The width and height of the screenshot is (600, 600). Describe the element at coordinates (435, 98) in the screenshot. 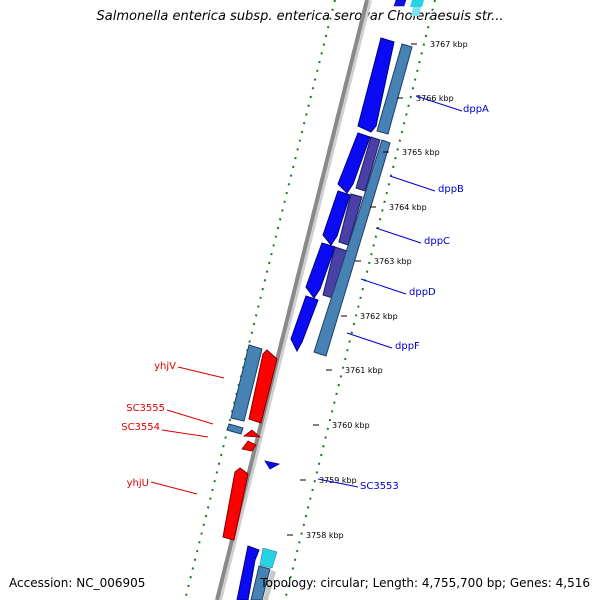

I see `tick-label: 3766 kbp` at that location.